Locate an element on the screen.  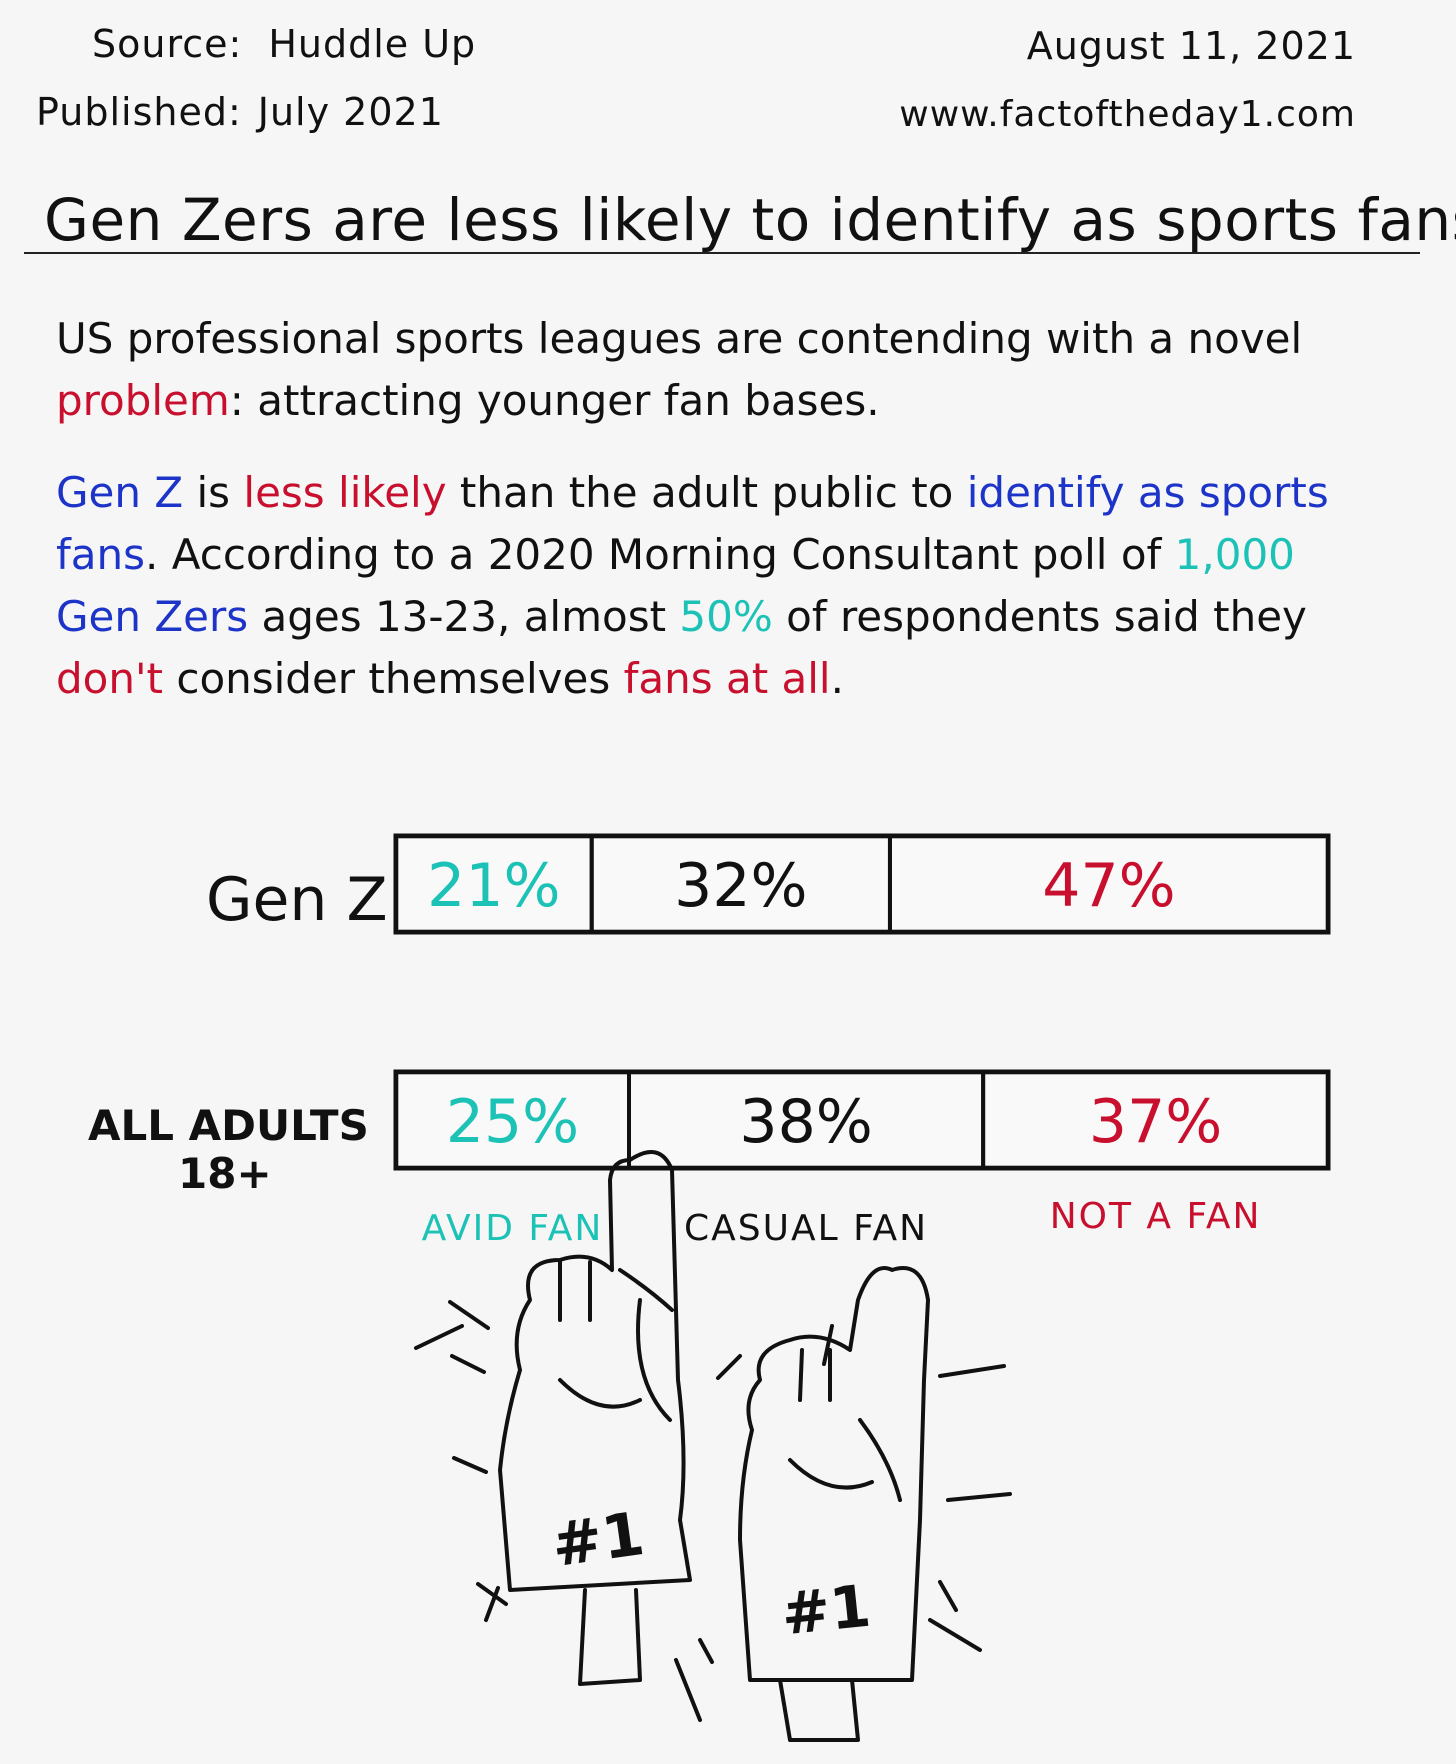
segment-value-label: 21% is located at coordinates (493, 886).